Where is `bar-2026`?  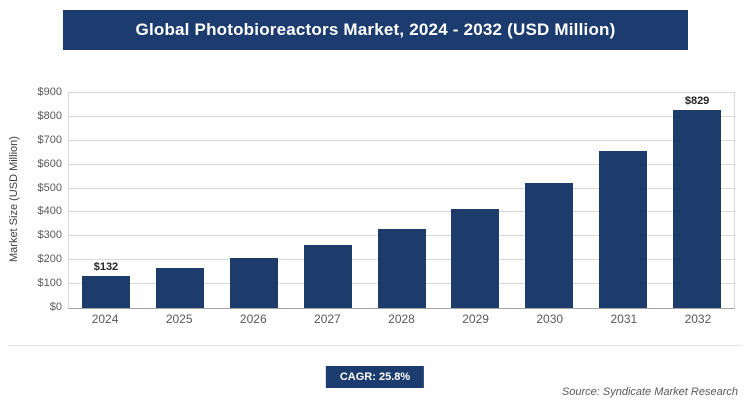
bar-2026 is located at coordinates (253, 283).